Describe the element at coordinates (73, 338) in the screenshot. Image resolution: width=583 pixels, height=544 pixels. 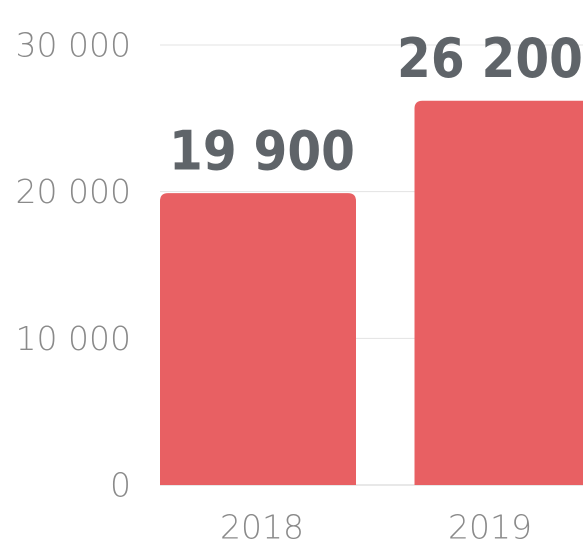
I see `y-tick-label: 10 000` at that location.